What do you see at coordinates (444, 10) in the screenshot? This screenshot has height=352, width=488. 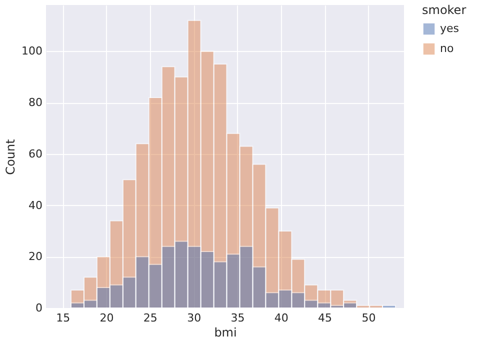 I see `legend-title: smoker` at bounding box center [444, 10].